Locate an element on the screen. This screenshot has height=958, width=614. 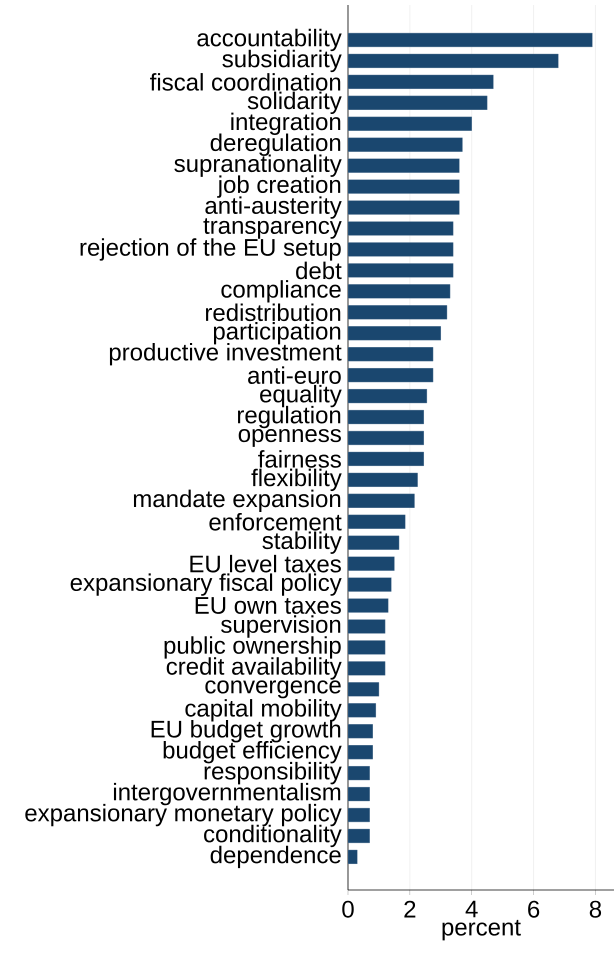
y-tick-label: intergovernmentalism is located at coordinates (227, 794).